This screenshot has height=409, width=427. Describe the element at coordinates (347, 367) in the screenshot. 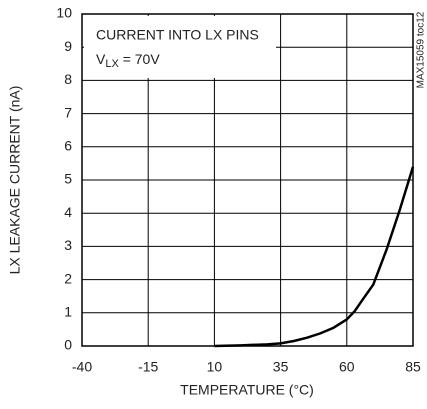

I see `x-tick-label: 60` at that location.